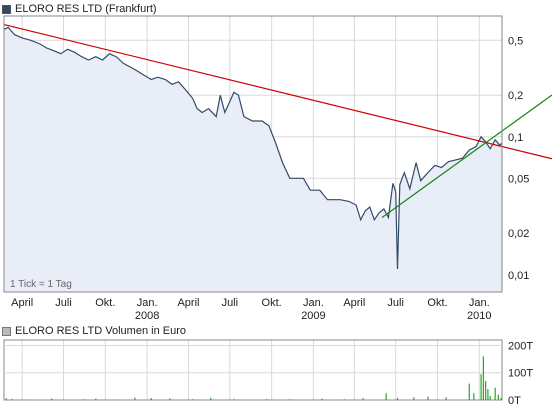 The image size is (554, 407). I want to click on price-y-tick-label: 0,05, so click(518, 179).